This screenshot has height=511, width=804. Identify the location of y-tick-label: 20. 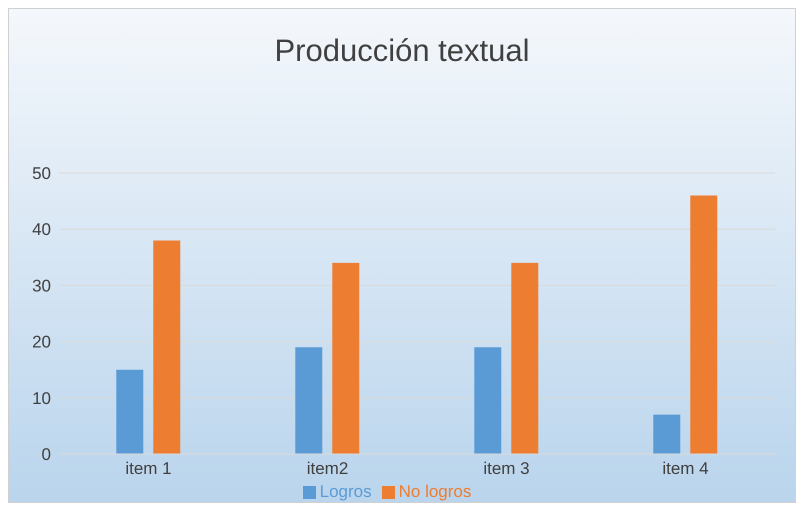
(41, 342).